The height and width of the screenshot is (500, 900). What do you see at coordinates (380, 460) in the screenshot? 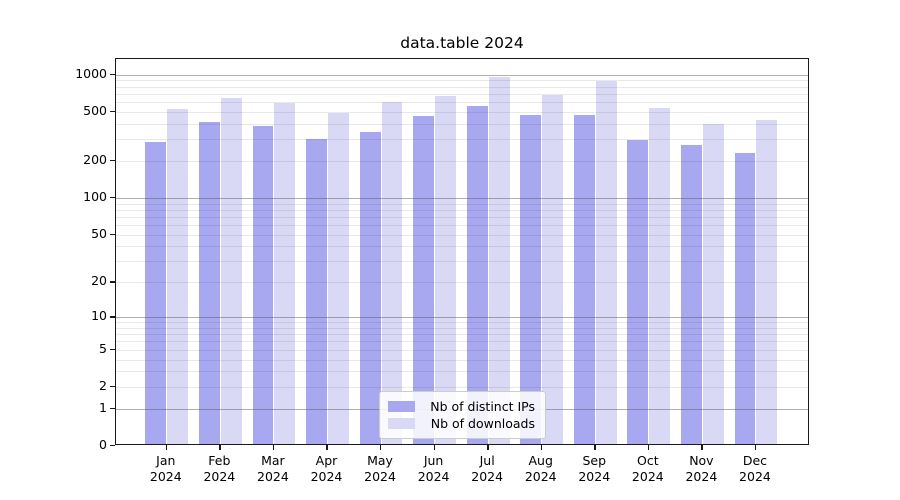
I see `x-label-month: May` at bounding box center [380, 460].